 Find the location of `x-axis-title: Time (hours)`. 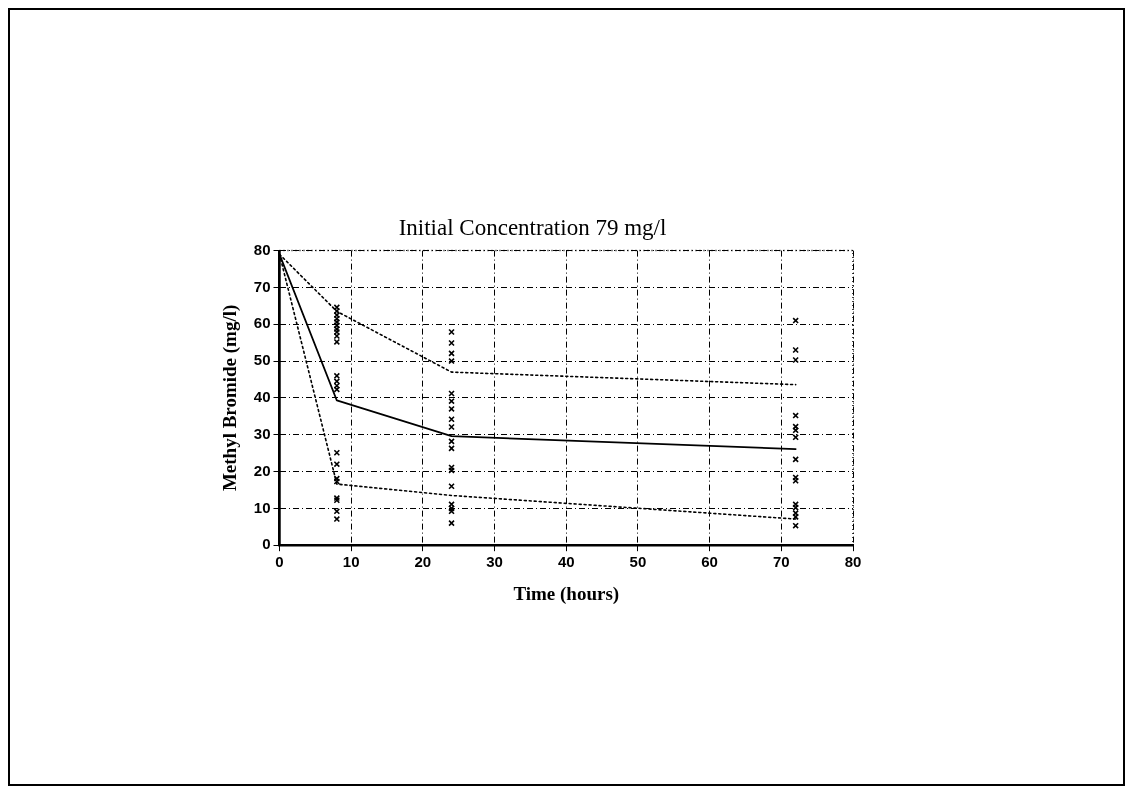

x-axis-title: Time (hours) is located at coordinates (566, 593).